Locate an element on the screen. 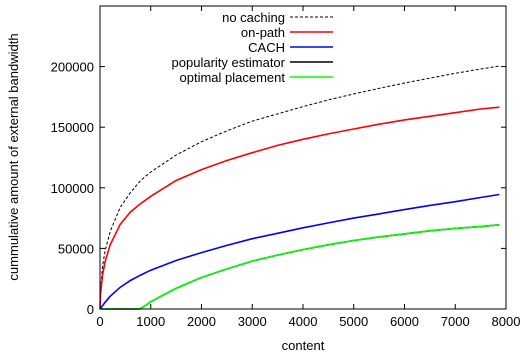  y-tick-label: 0 is located at coordinates (90, 309).